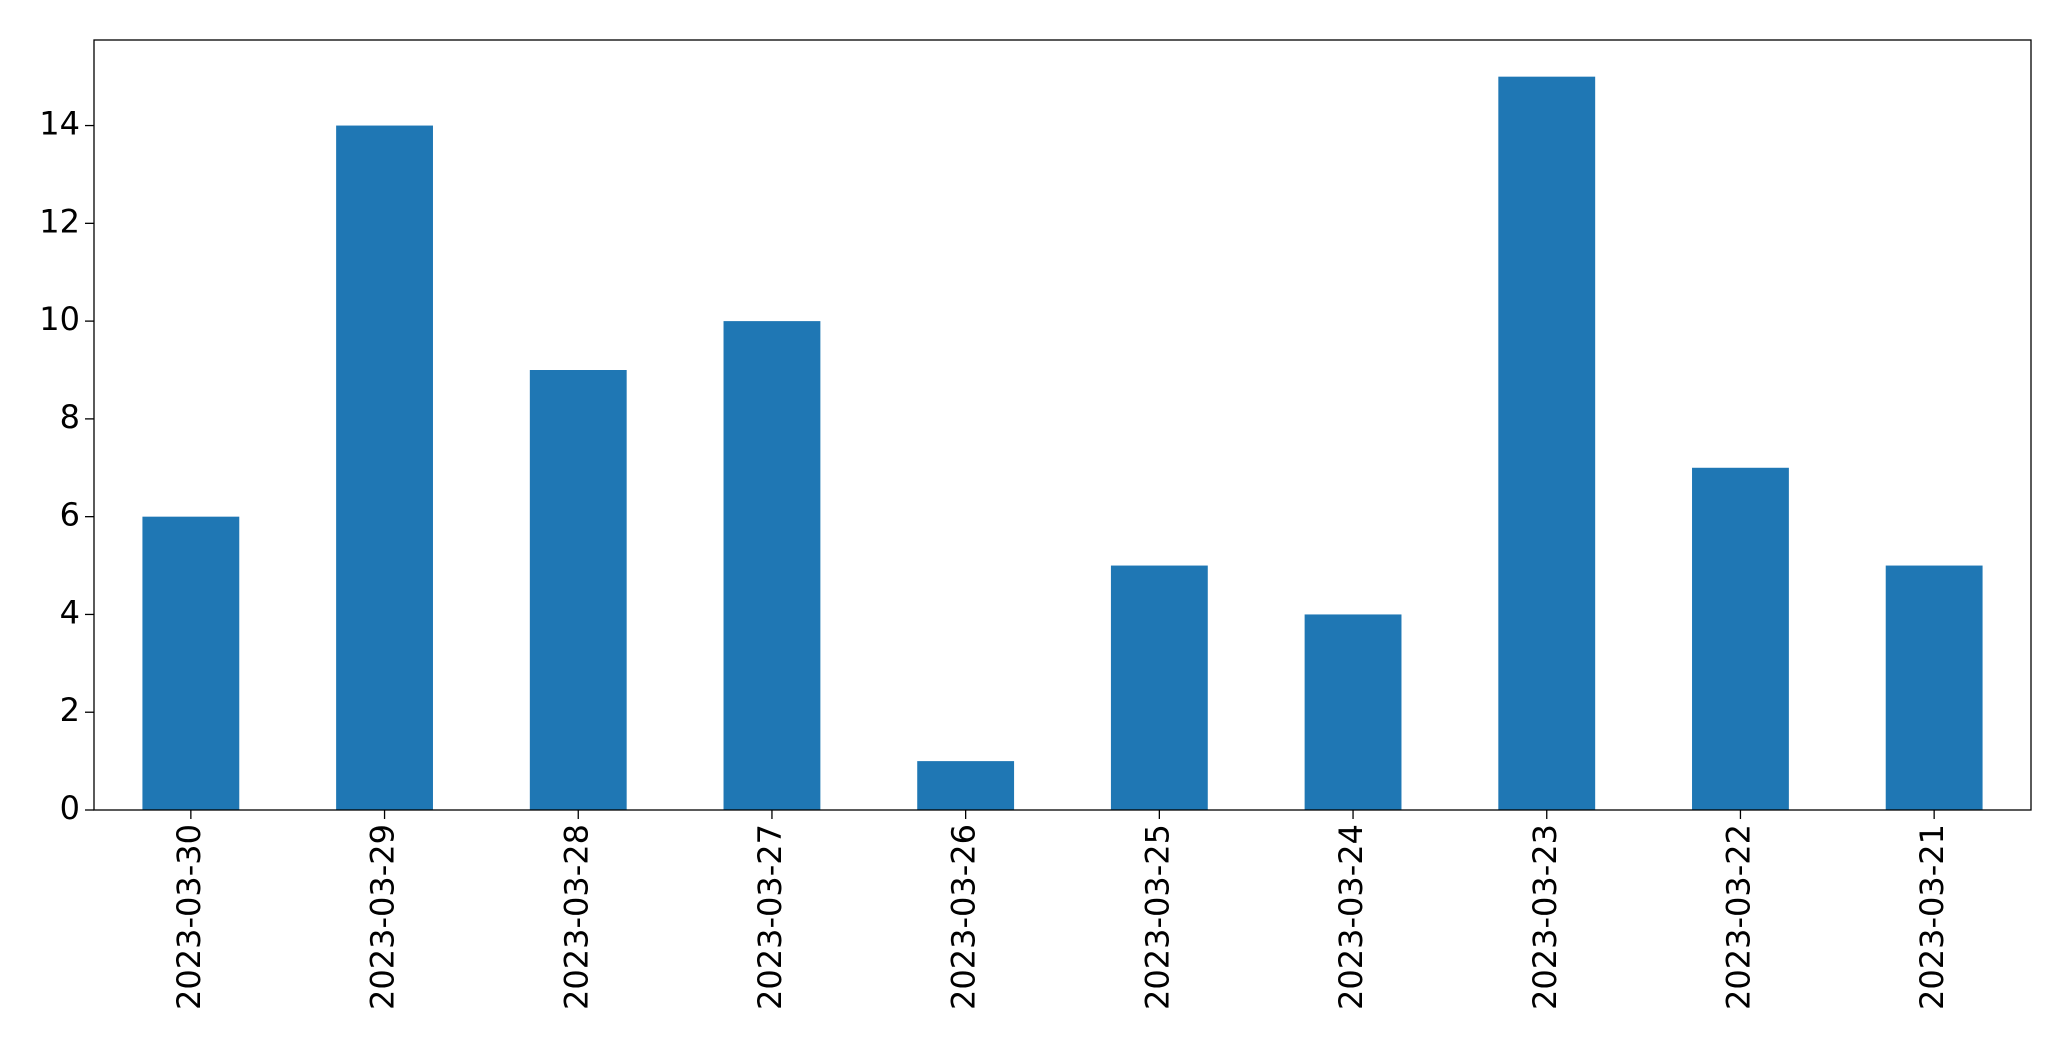 The width and height of the screenshot is (2071, 1061). I want to click on y-tick-label: 8, so click(70, 417).